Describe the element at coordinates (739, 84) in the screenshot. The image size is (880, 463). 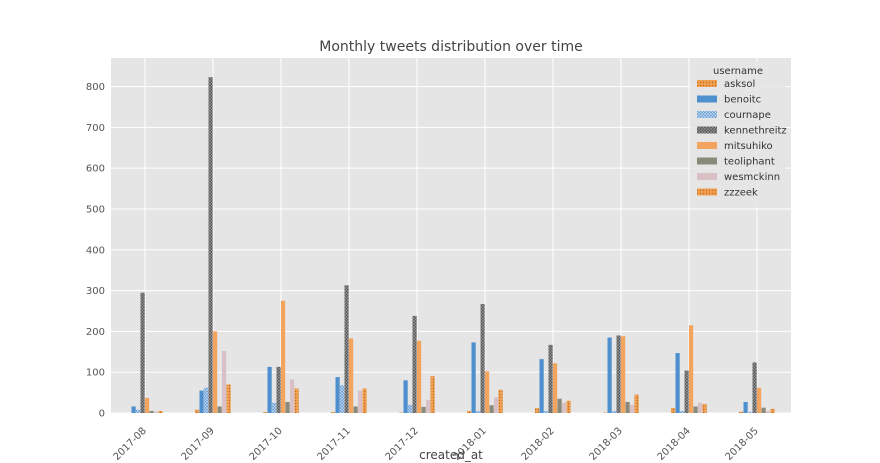
I see `legend-label-asksol: asksol` at that location.